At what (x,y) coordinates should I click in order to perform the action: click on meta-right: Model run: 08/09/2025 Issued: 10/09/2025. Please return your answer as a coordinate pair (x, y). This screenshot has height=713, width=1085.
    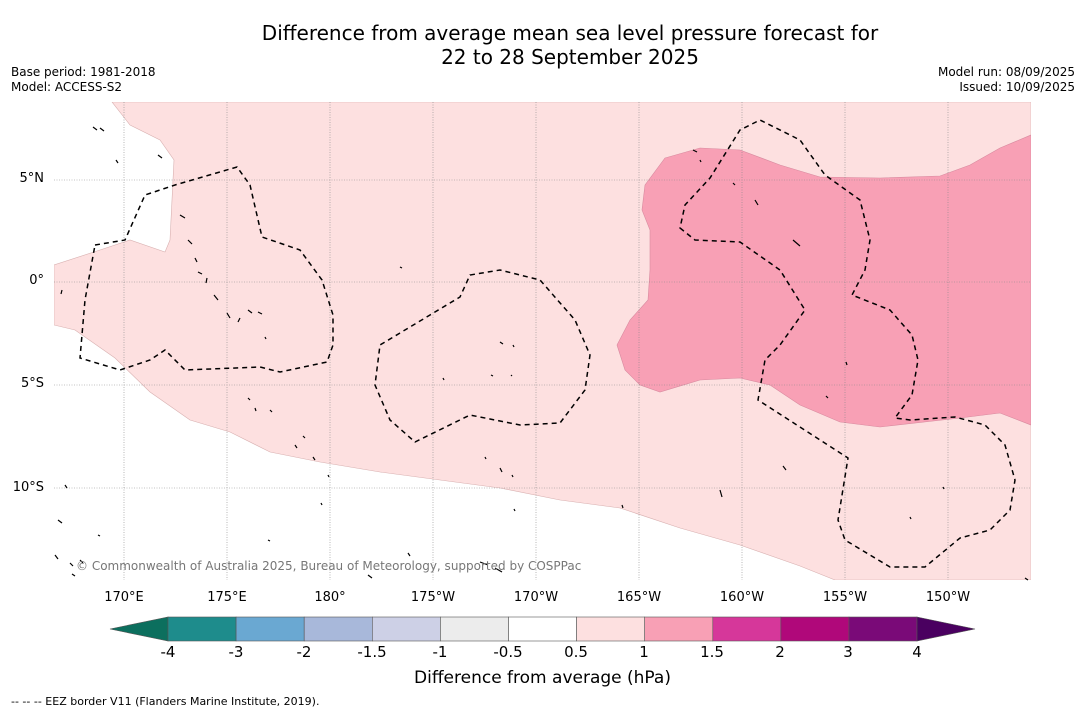
    Looking at the image, I should click on (1006, 80).